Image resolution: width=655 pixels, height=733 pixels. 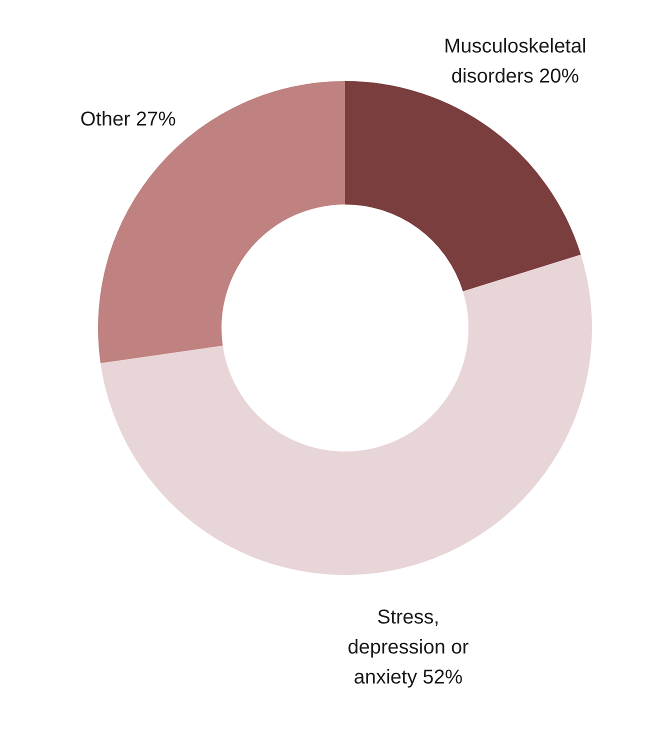 I want to click on slice-label: Musculoskeletal disorders 20%, so click(x=515, y=61).